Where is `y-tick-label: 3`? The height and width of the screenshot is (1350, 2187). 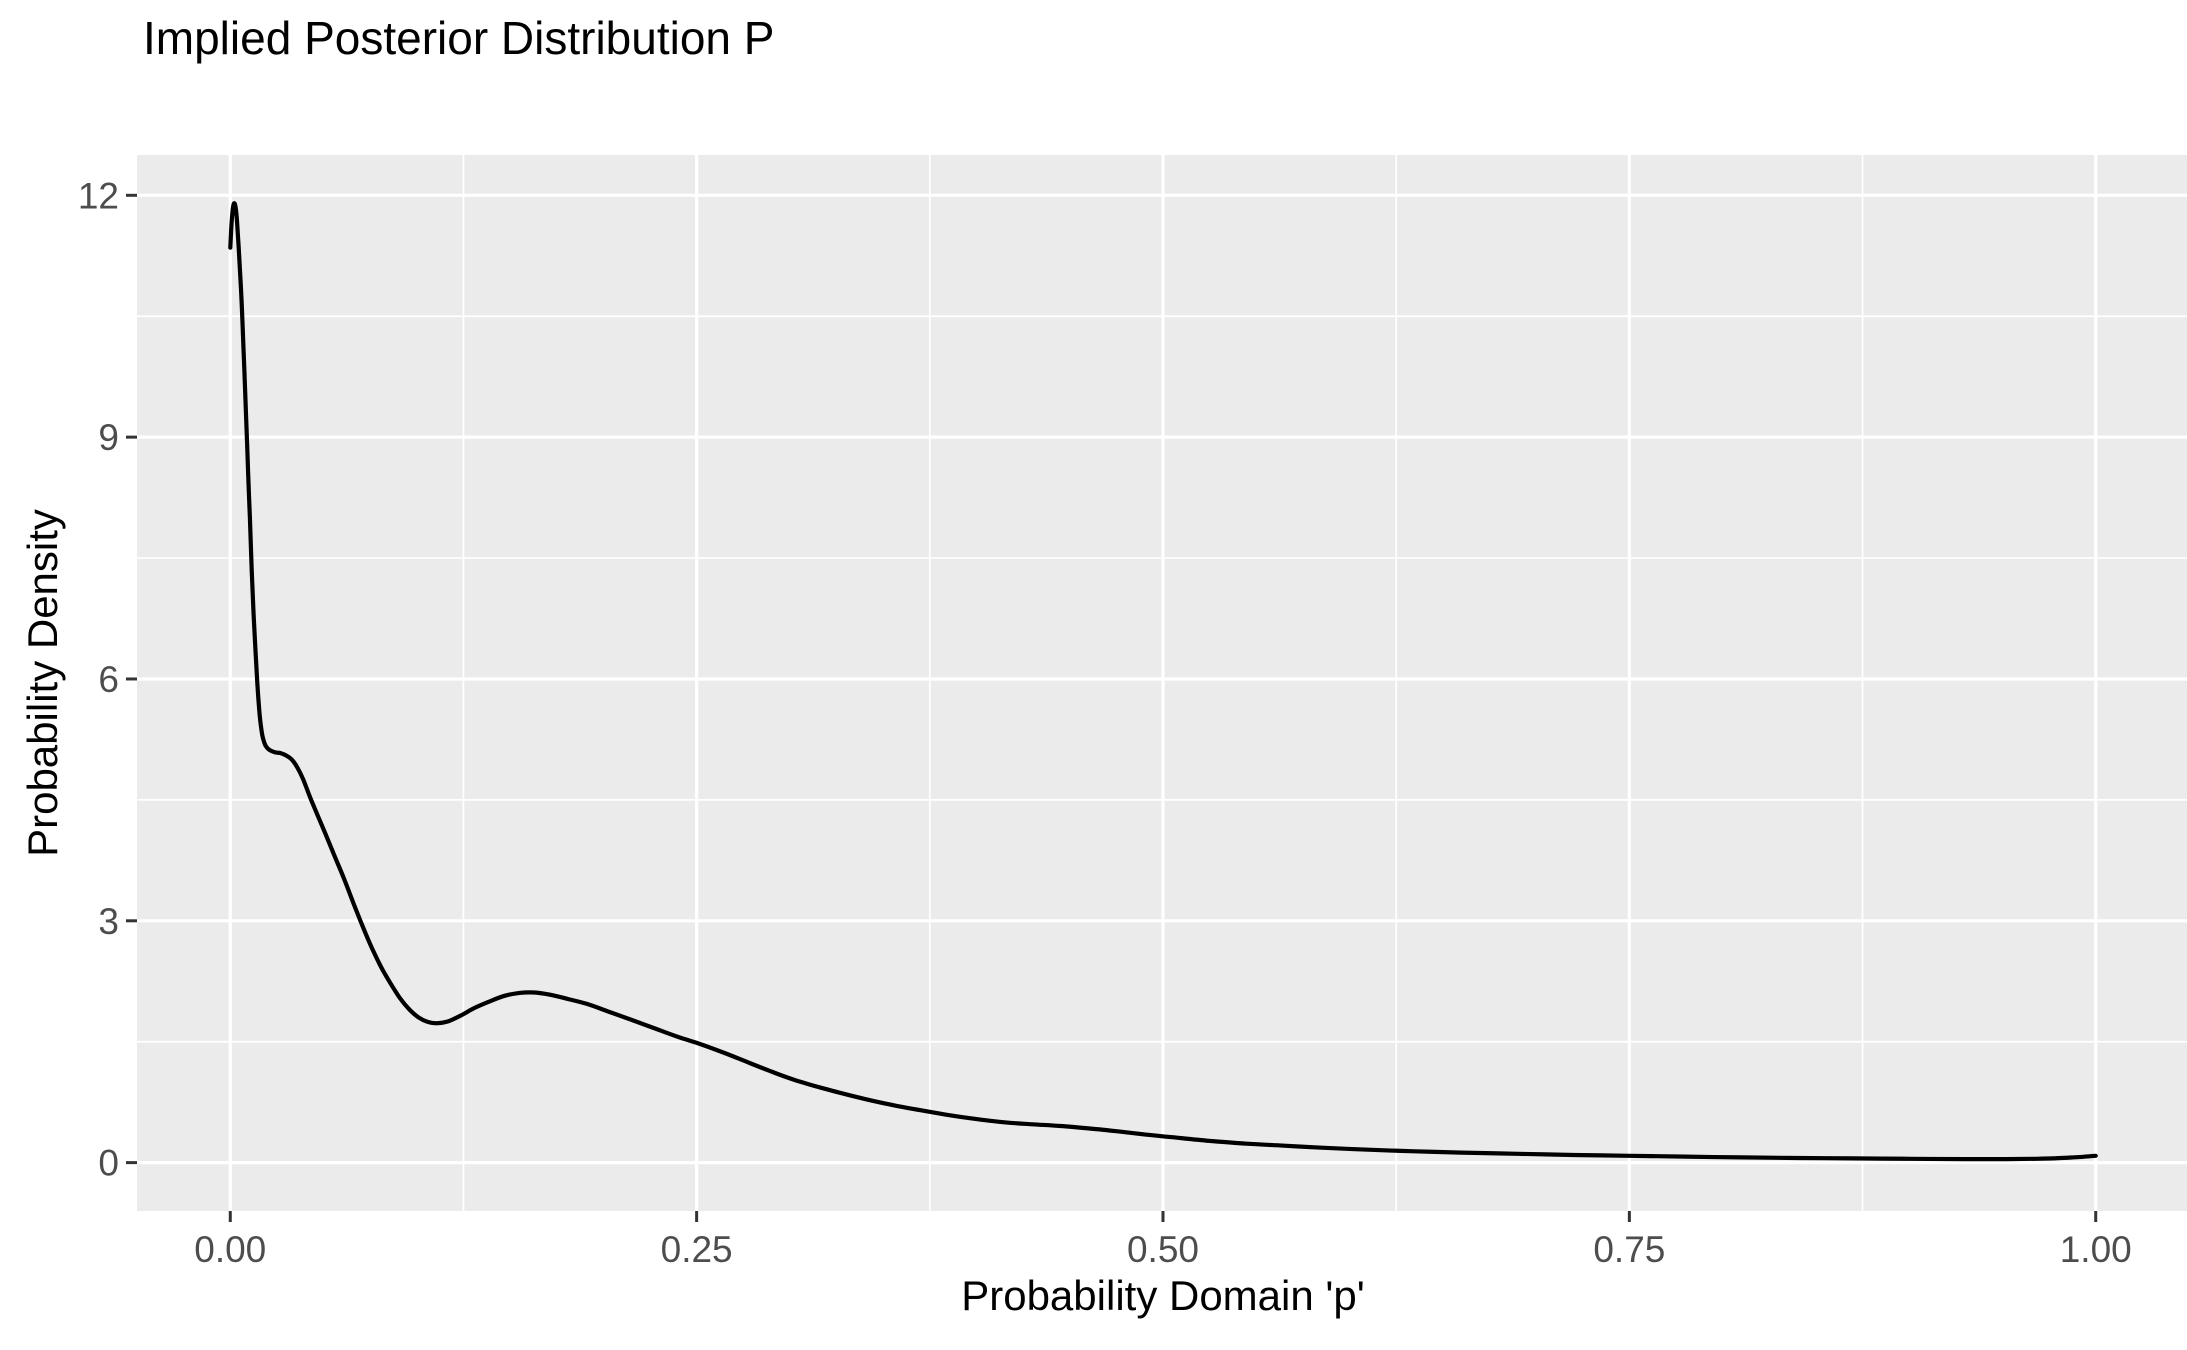 y-tick-label: 3 is located at coordinates (108, 921).